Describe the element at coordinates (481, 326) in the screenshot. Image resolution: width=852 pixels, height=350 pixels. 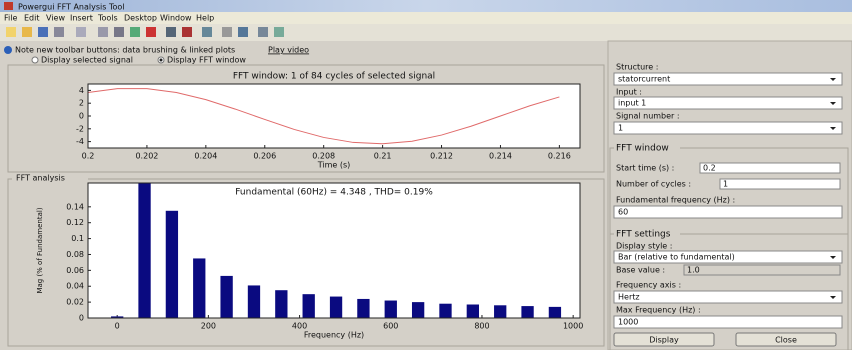
I see `x-tick-label: 800` at that location.